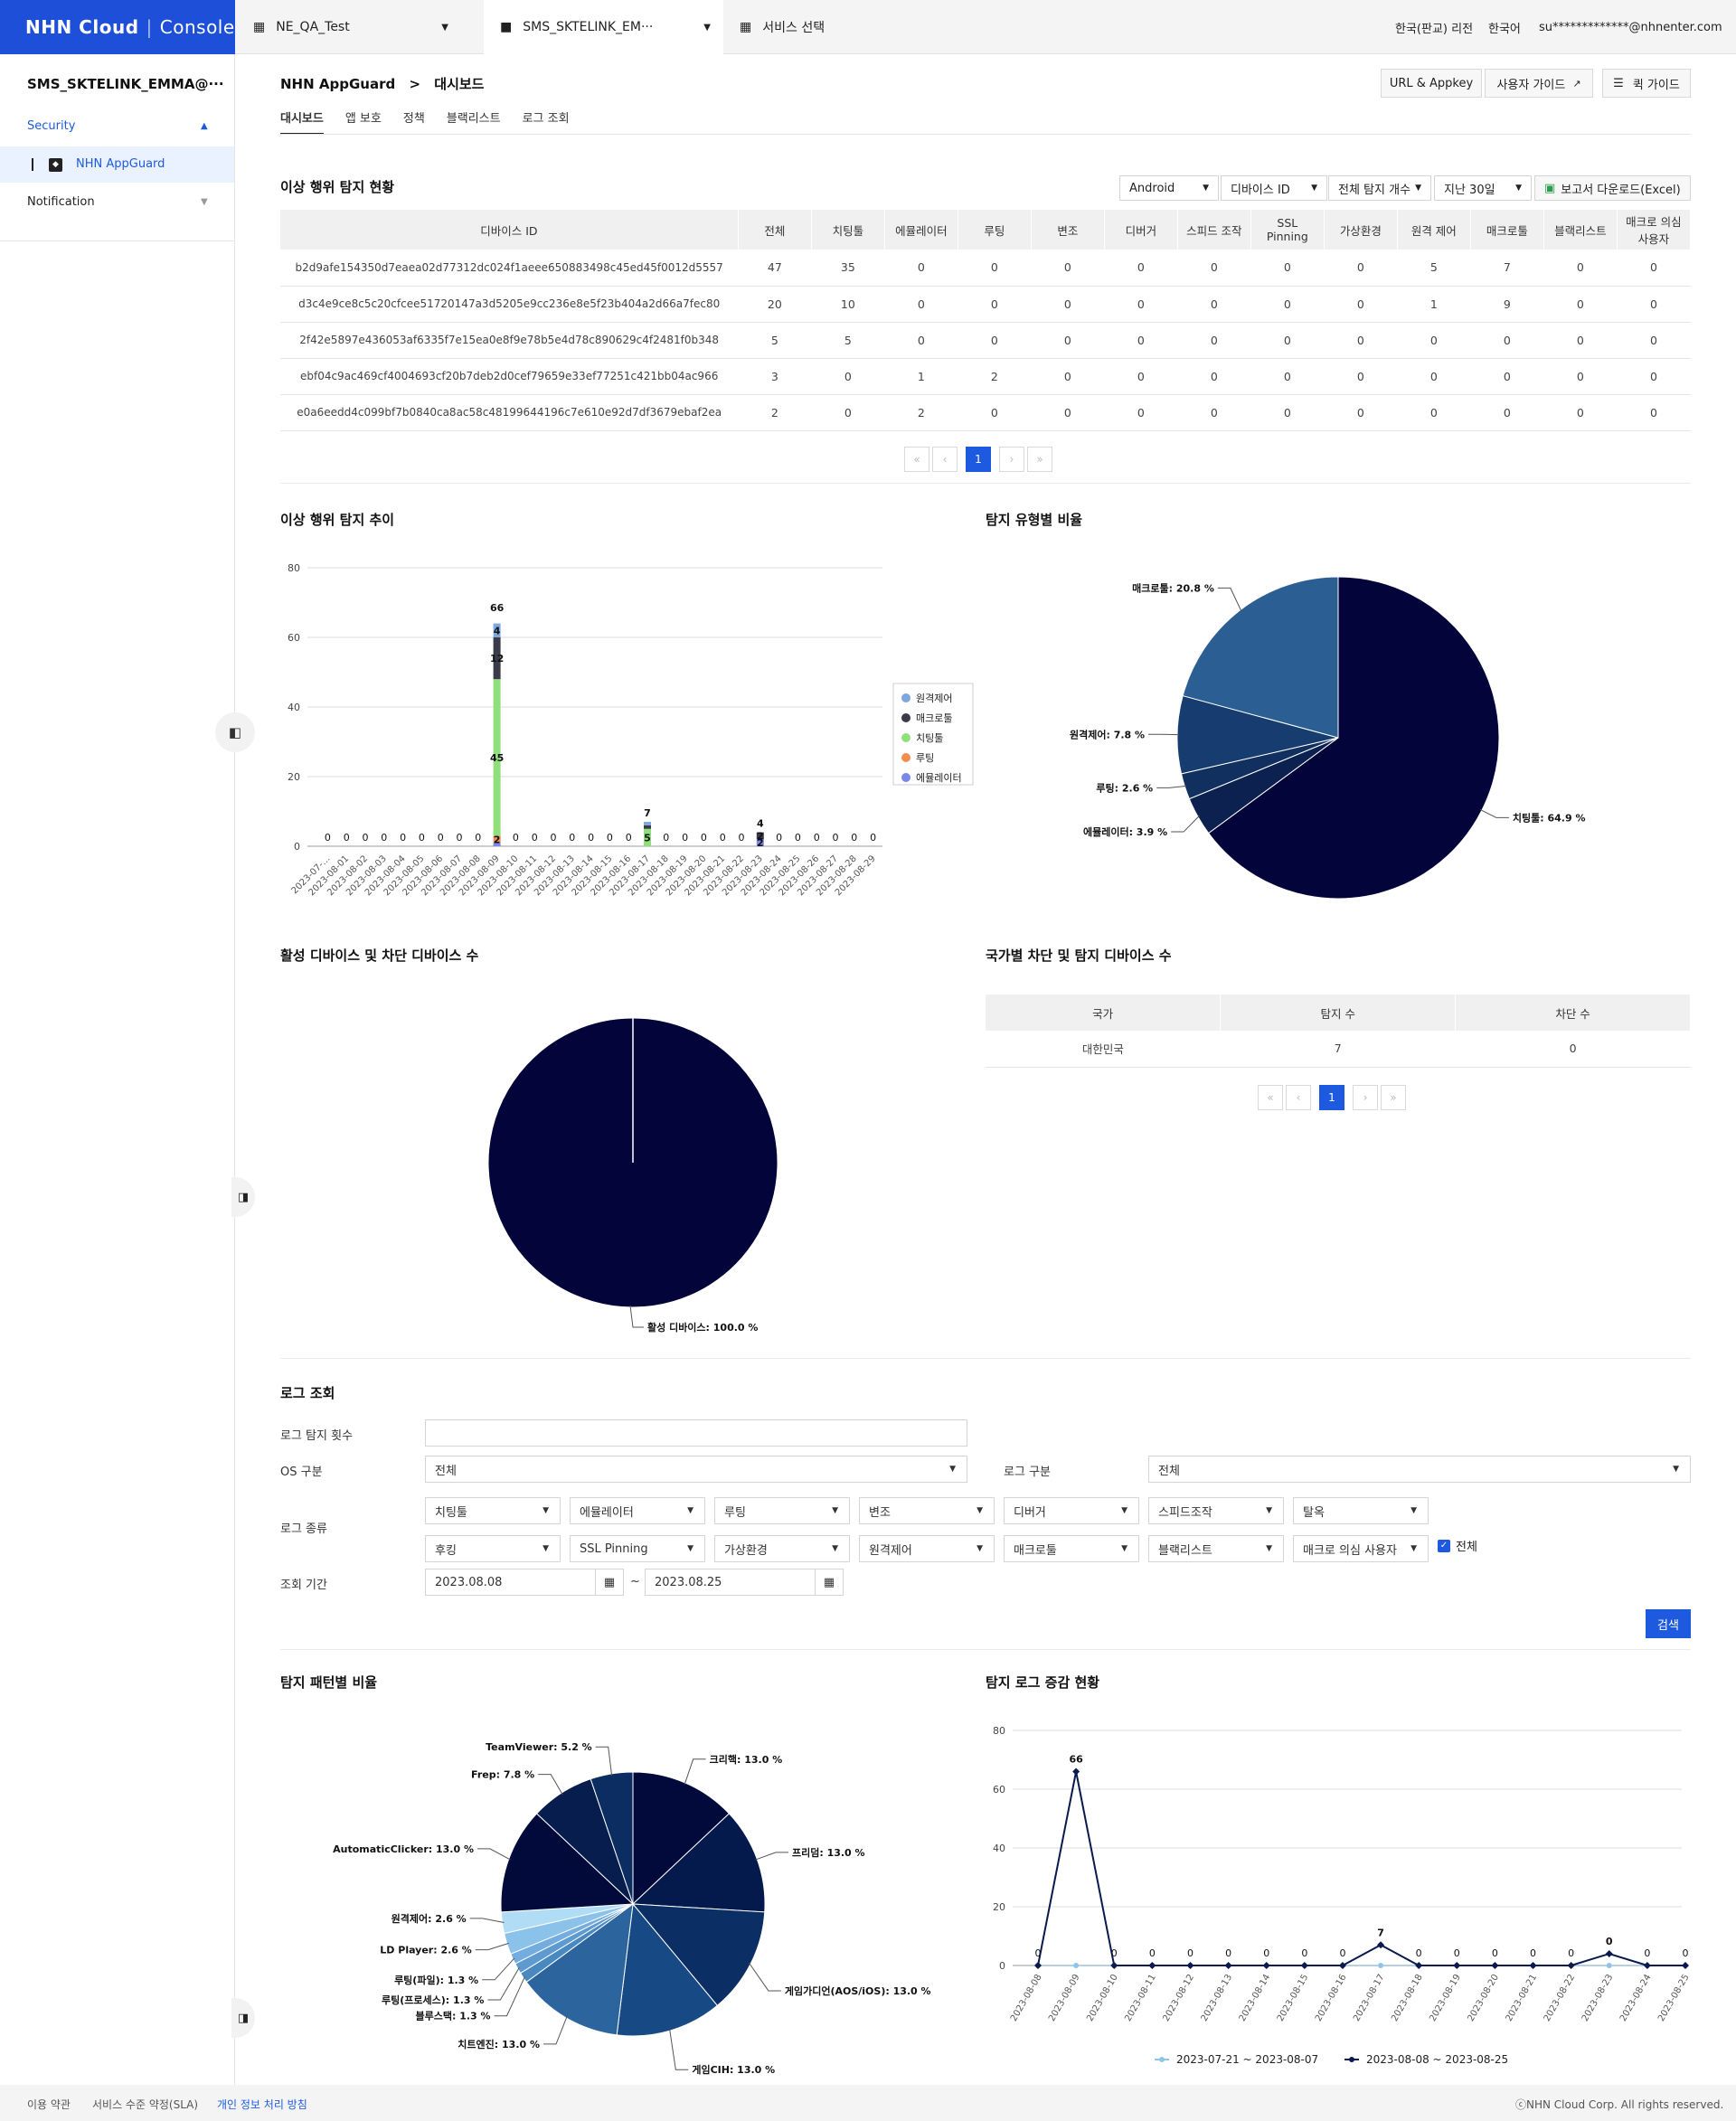  What do you see at coordinates (1434, 27) in the screenshot?
I see `region-selector: 한국(판교) 리전` at bounding box center [1434, 27].